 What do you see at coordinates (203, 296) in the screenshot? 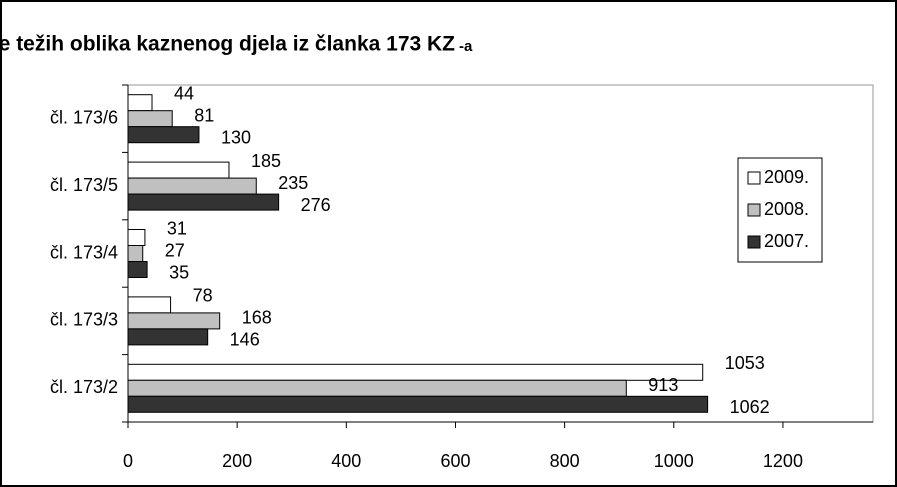
I see `data-label: 78` at bounding box center [203, 296].